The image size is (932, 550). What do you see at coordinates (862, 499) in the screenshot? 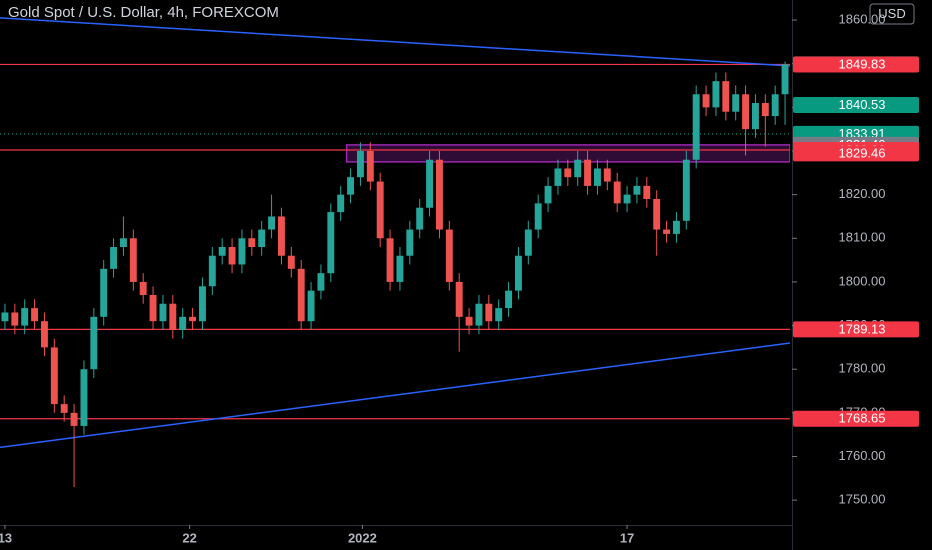
I see `y-tick-label: 1750.00` at bounding box center [862, 499].